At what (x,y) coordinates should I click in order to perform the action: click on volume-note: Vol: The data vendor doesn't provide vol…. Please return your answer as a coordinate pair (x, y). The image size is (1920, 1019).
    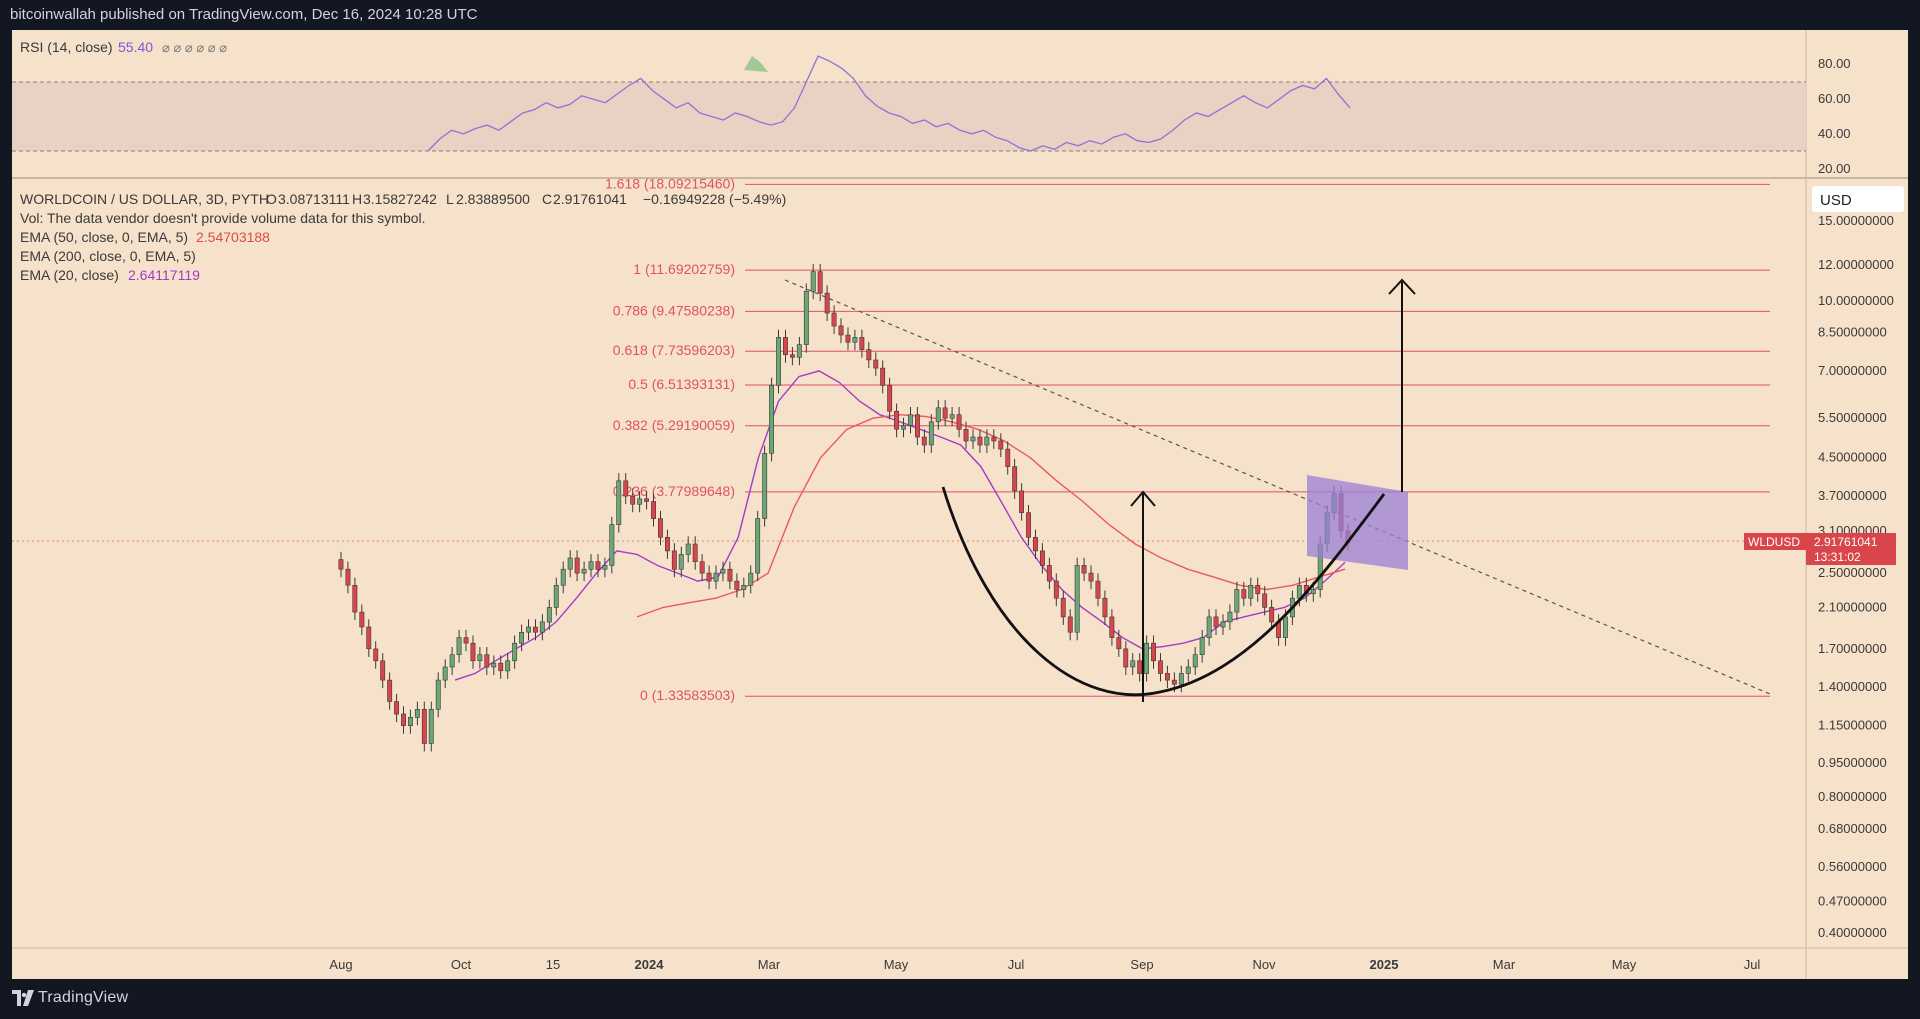
    Looking at the image, I should click on (223, 218).